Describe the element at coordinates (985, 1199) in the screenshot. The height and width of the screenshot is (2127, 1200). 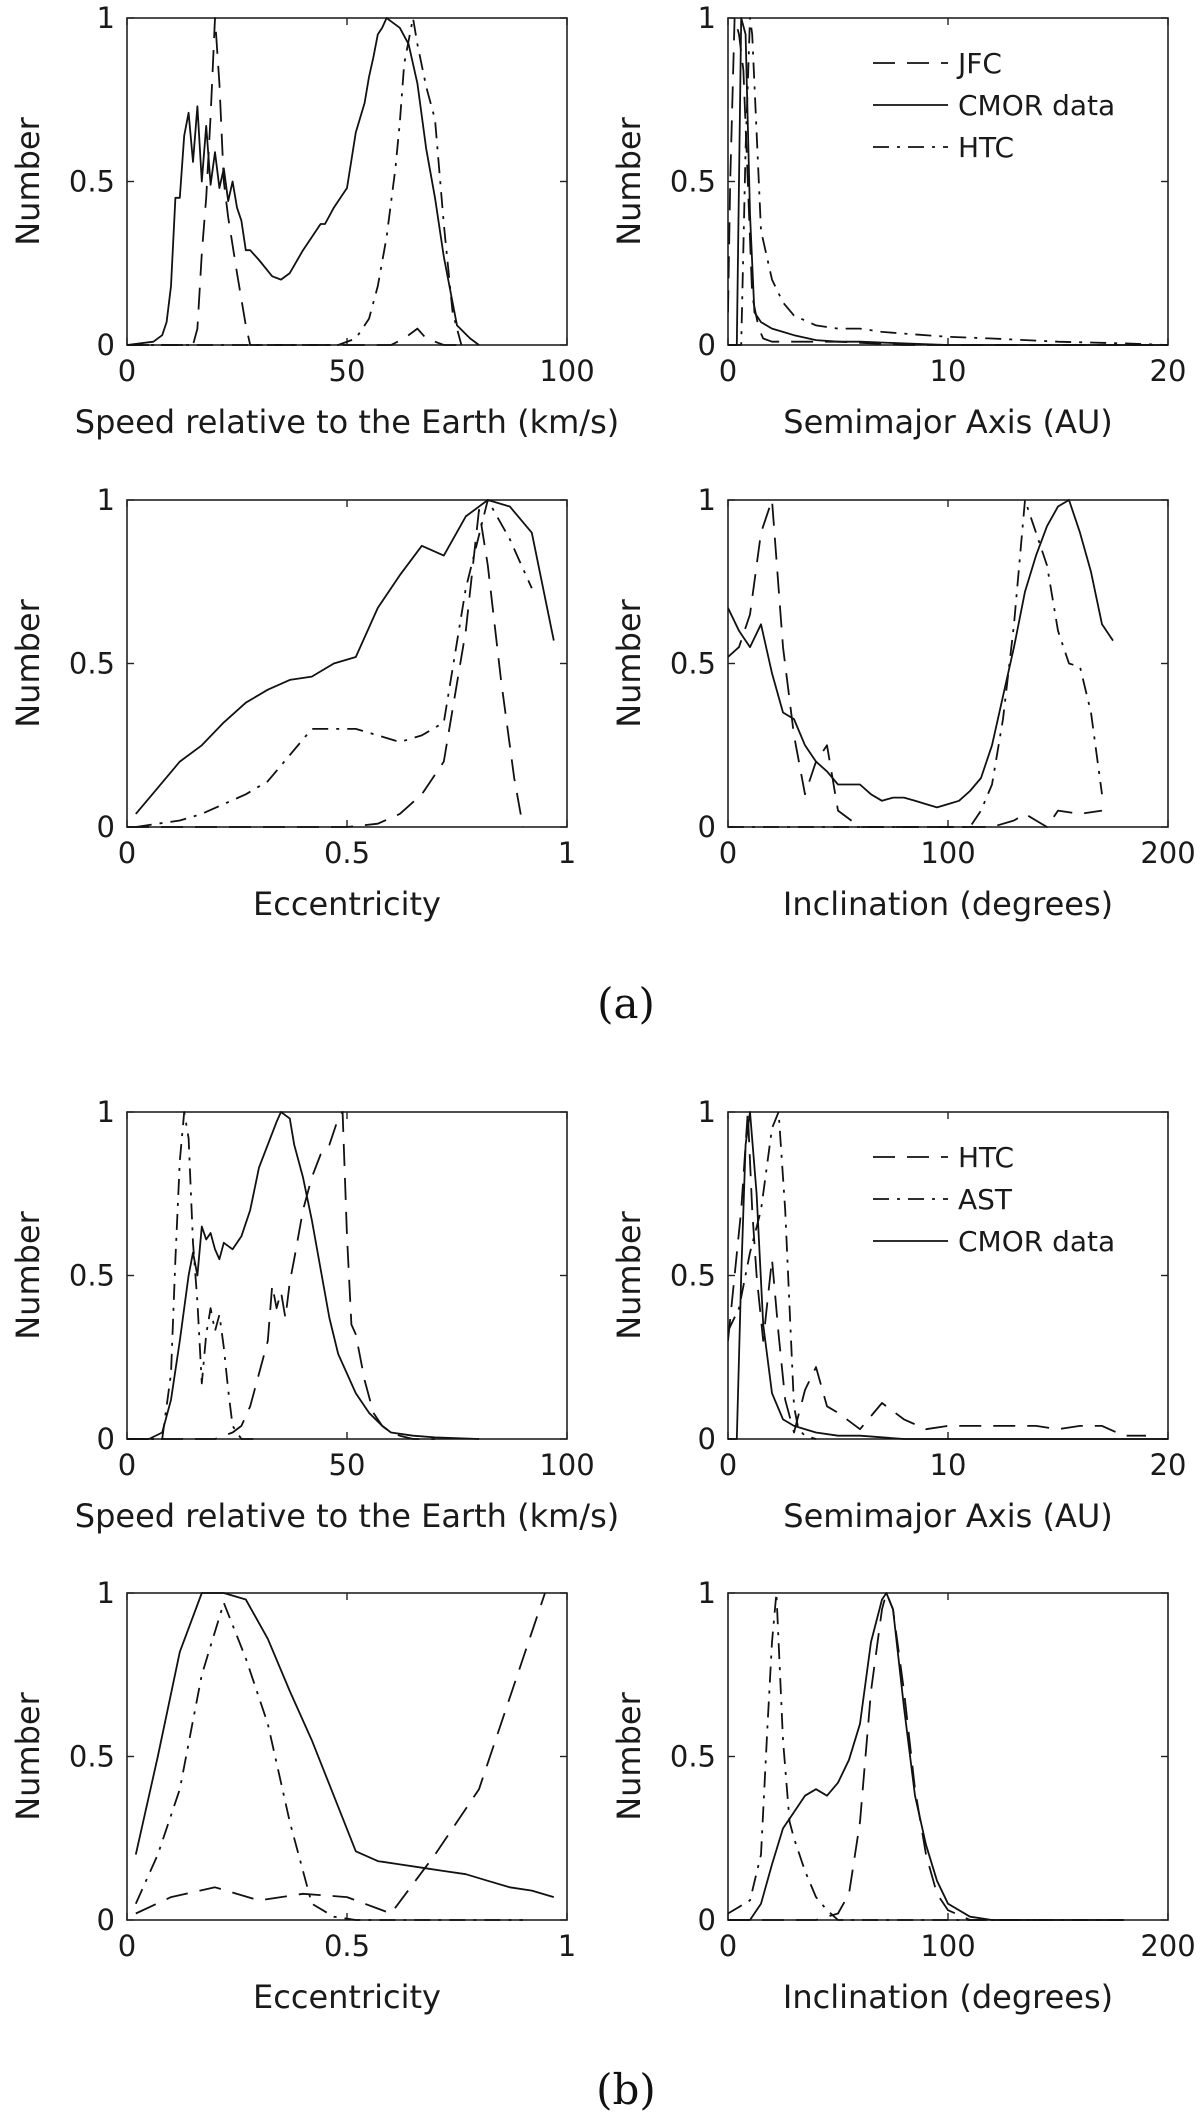
I see `legend-label: AST` at that location.